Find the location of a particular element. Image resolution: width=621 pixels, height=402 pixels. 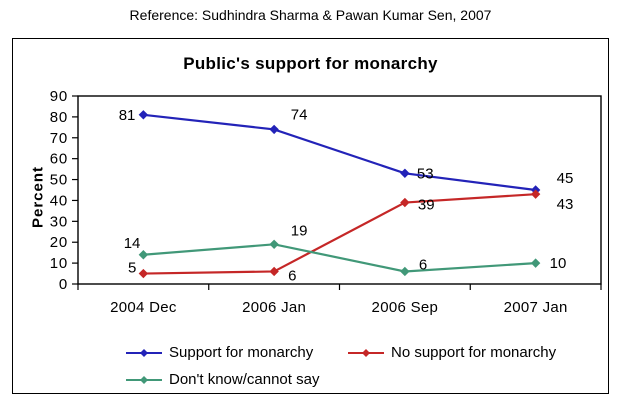

data-label: 19 is located at coordinates (299, 230).